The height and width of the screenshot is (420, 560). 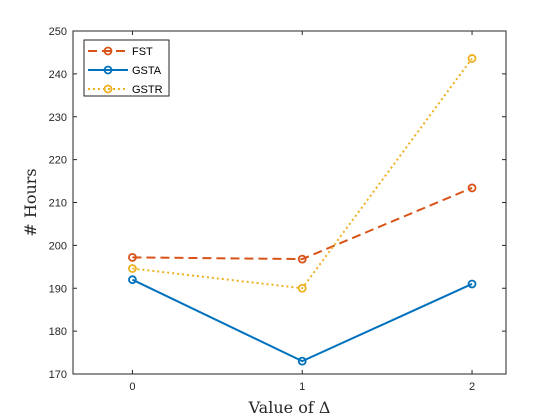 I want to click on x-tick-label: 1, so click(x=302, y=387).